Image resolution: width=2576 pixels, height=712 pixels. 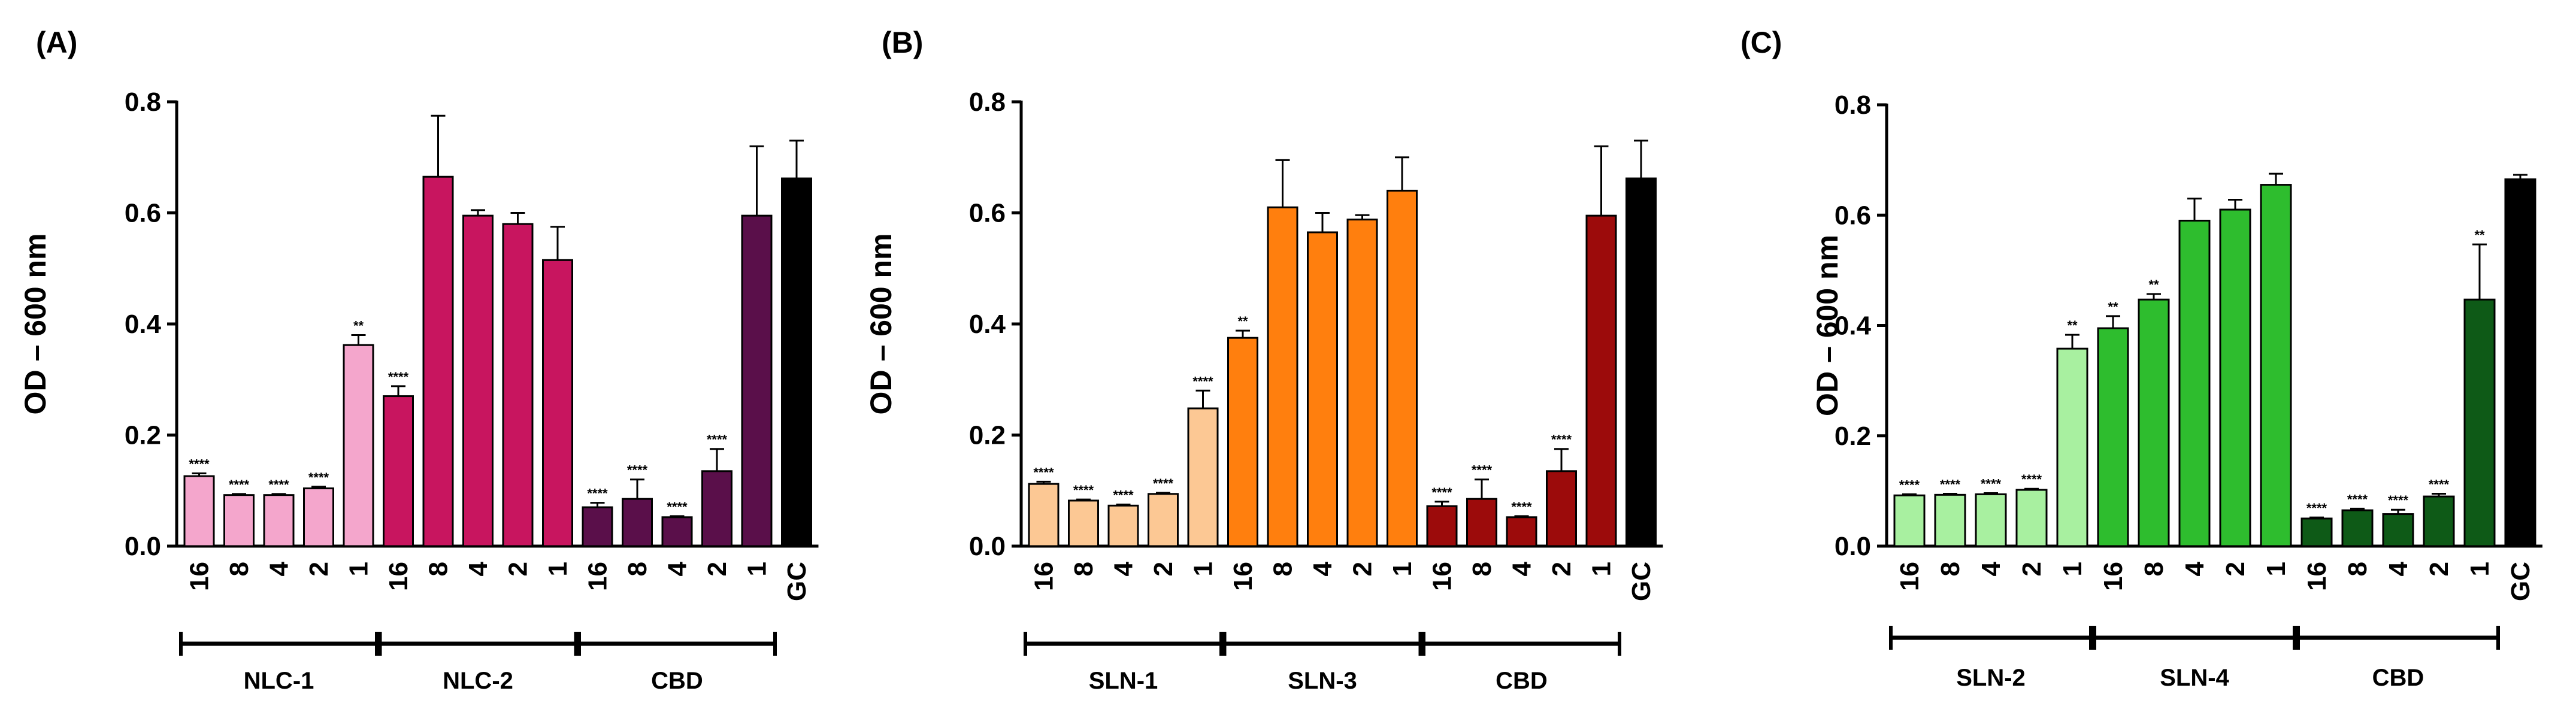 I want to click on y-tick-label: 0.6, so click(x=987, y=213).